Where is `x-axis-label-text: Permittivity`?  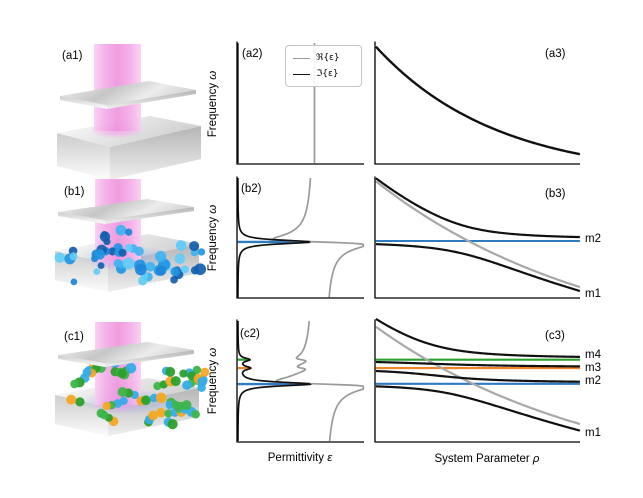 x-axis-label-text: Permittivity is located at coordinates (295, 458).